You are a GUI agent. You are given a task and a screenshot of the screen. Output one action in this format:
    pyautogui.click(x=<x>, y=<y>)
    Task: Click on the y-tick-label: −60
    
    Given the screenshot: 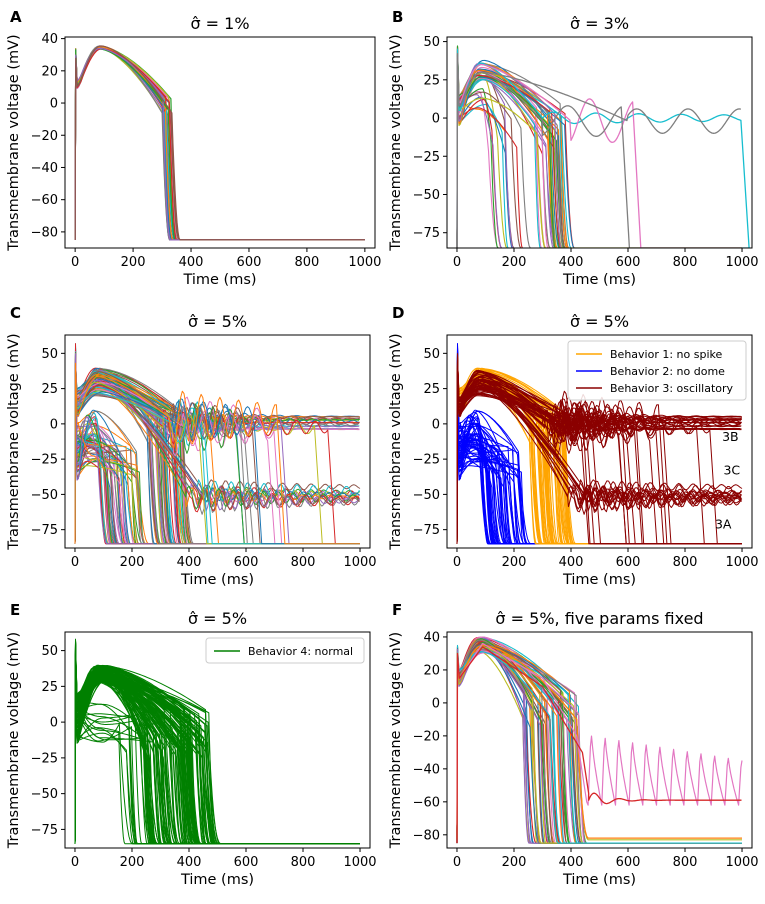 What is the action you would take?
    pyautogui.click(x=426, y=802)
    